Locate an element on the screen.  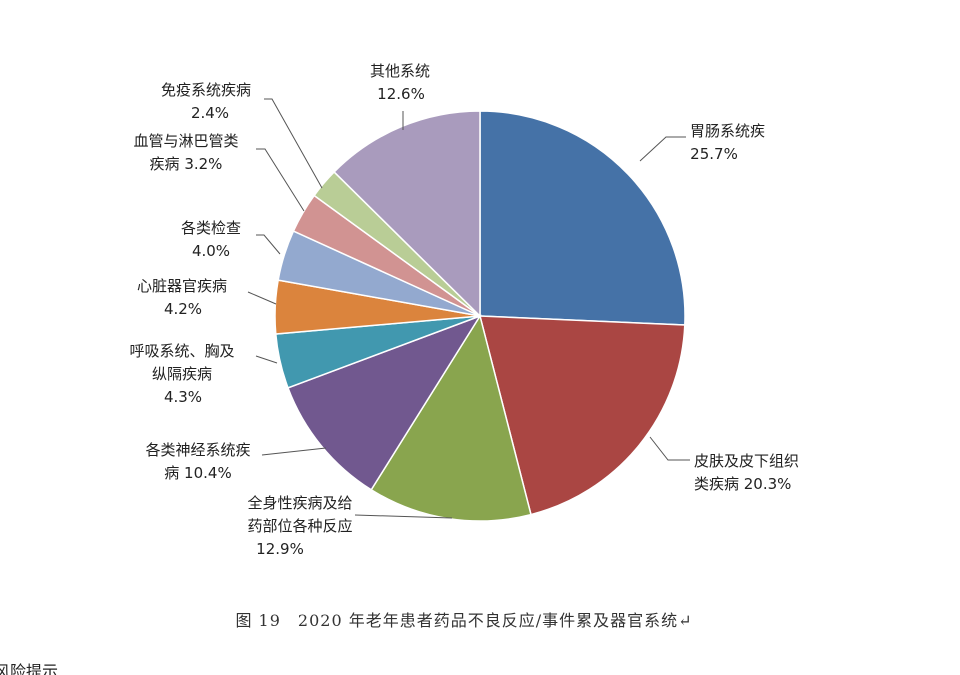
slice-percent-label: 12.9% is located at coordinates (280, 549).